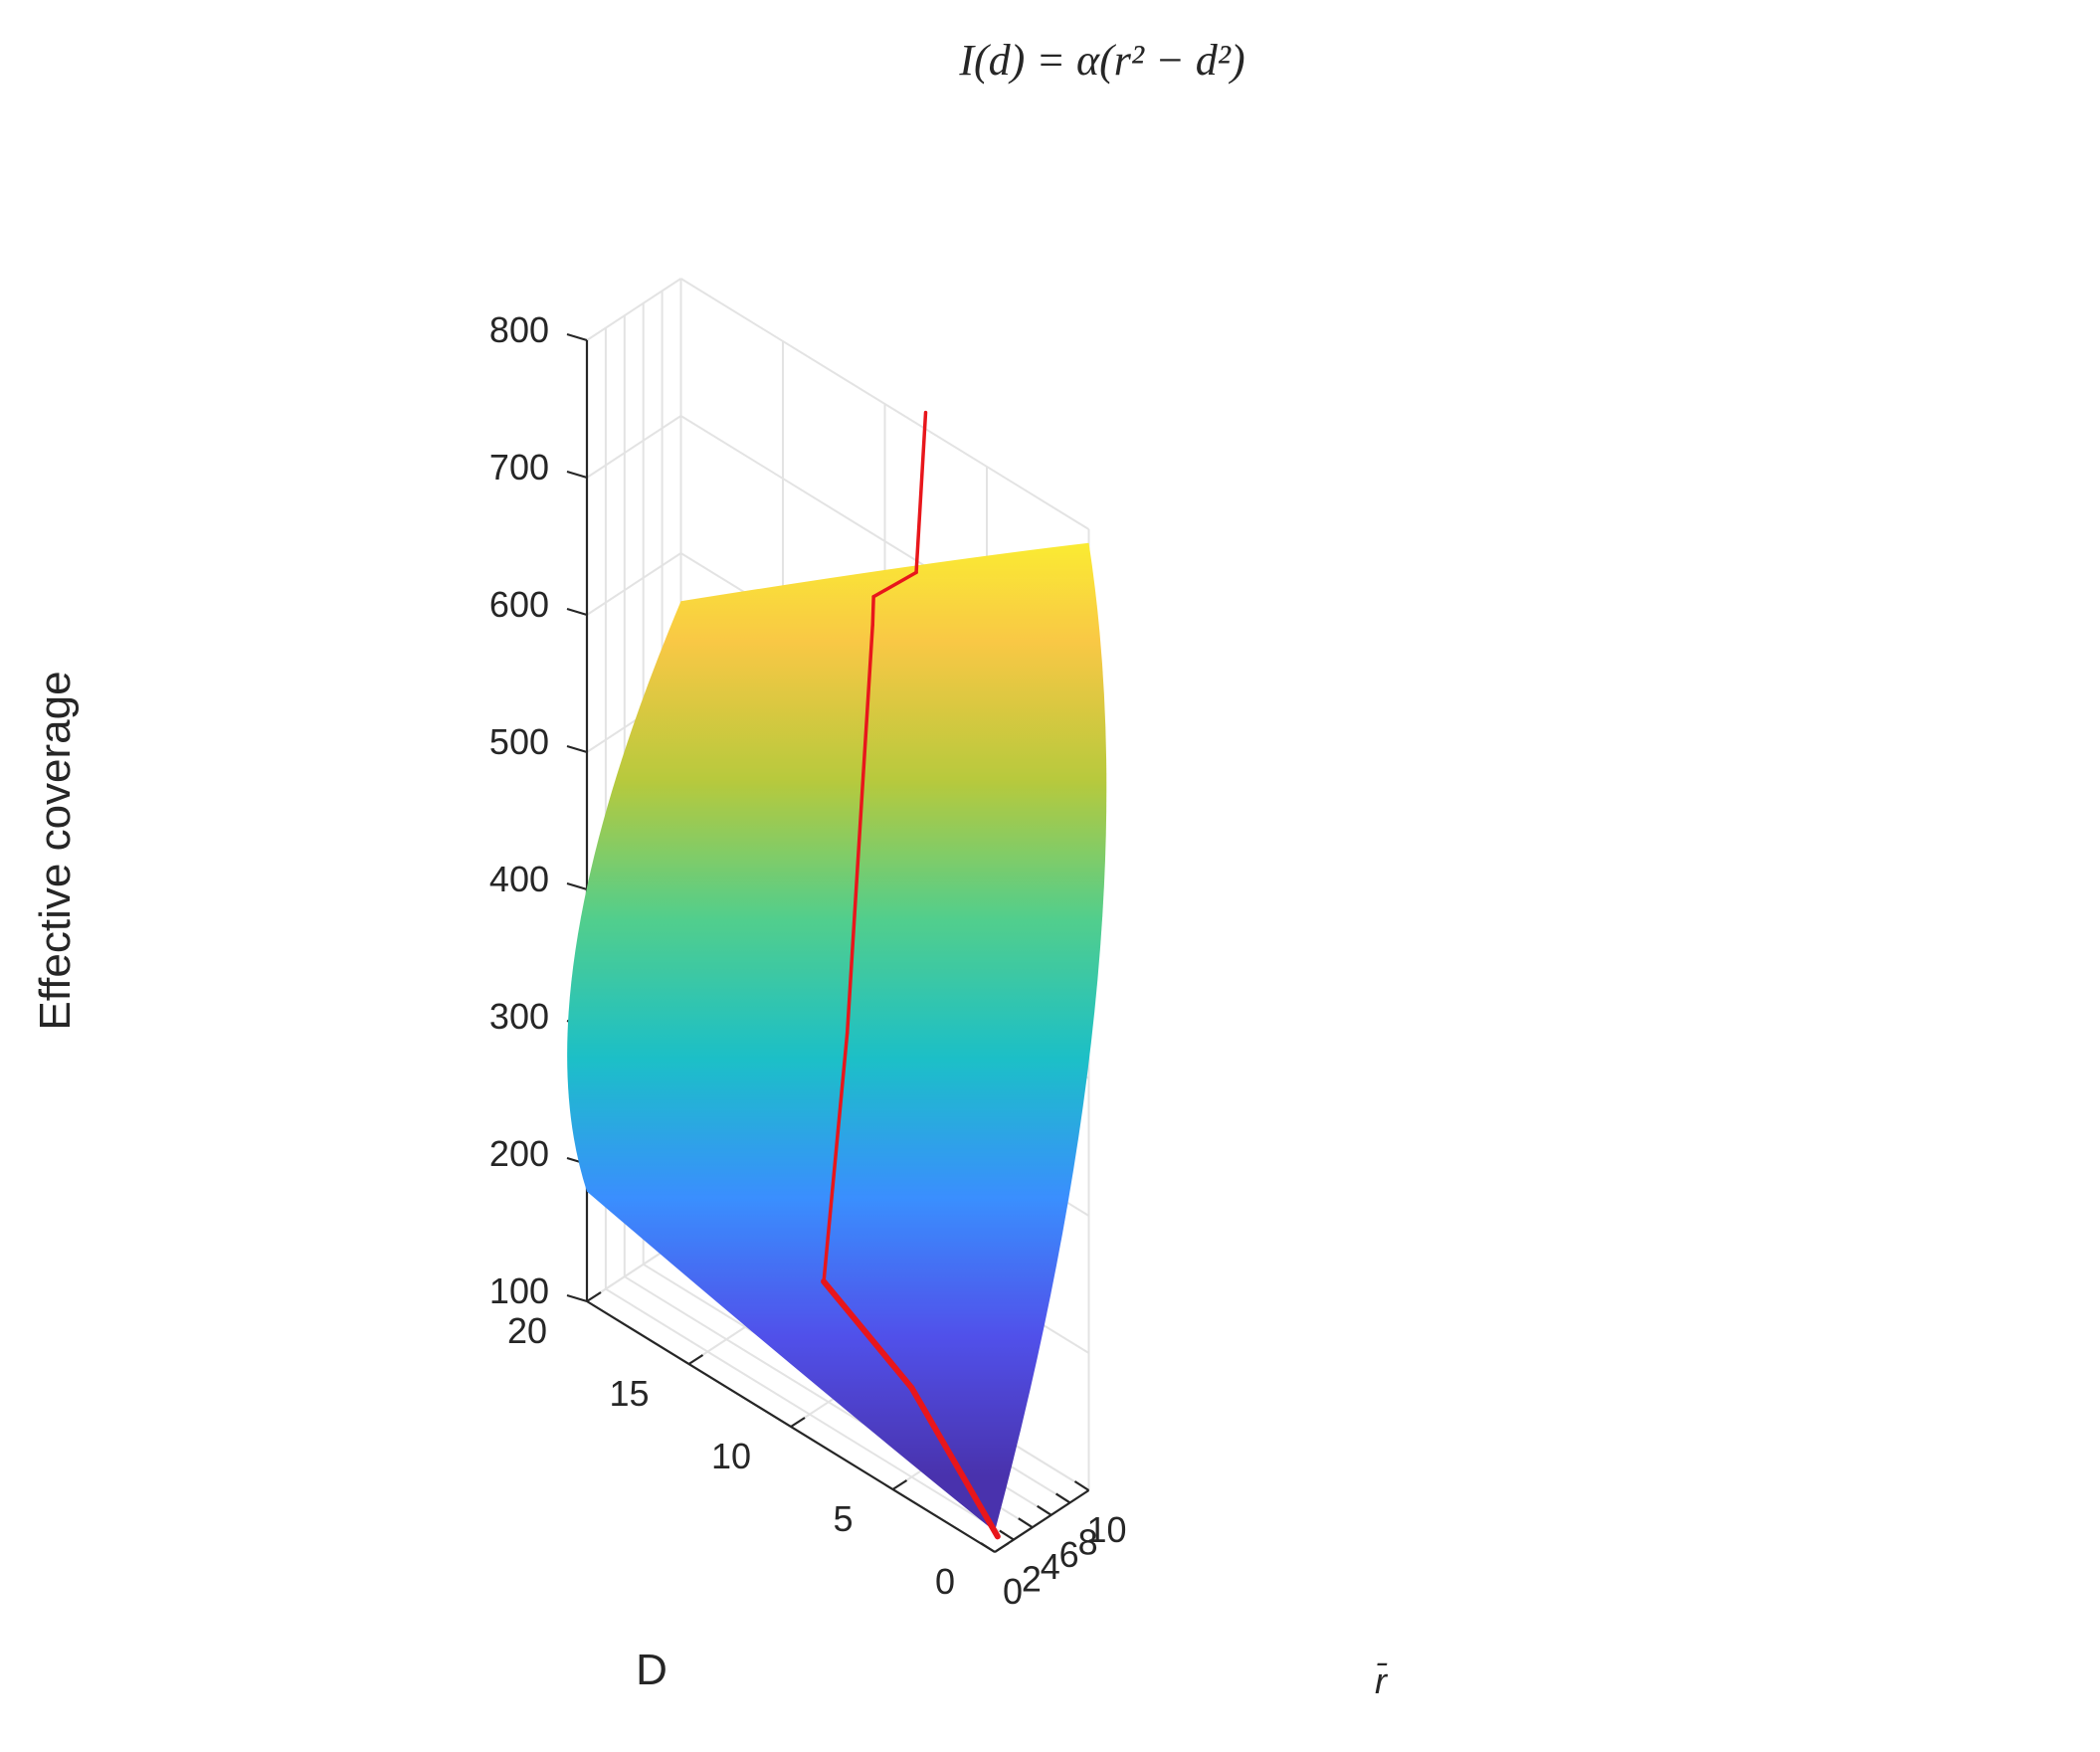 This screenshot has width=2100, height=1752. I want to click on y-tick-label: 20, so click(527, 1331).